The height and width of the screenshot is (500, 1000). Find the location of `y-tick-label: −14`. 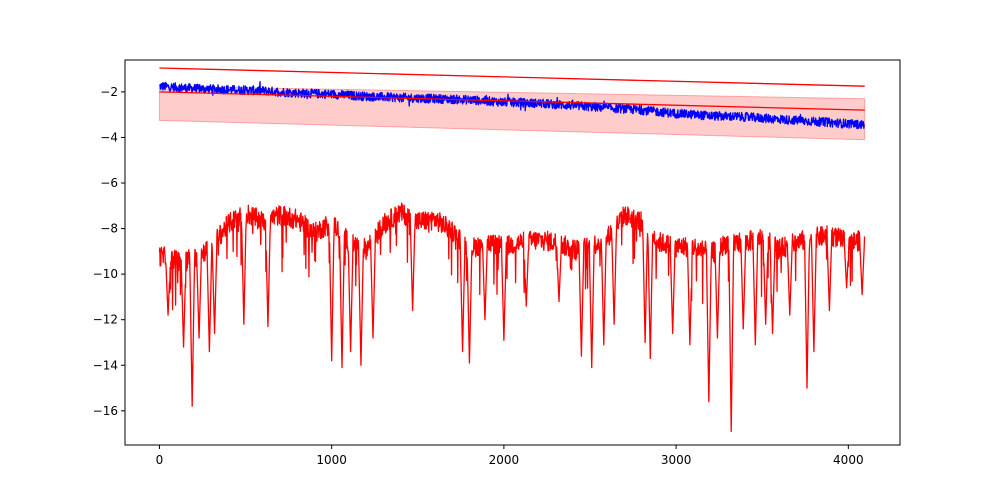

y-tick-label: −14 is located at coordinates (105, 365).